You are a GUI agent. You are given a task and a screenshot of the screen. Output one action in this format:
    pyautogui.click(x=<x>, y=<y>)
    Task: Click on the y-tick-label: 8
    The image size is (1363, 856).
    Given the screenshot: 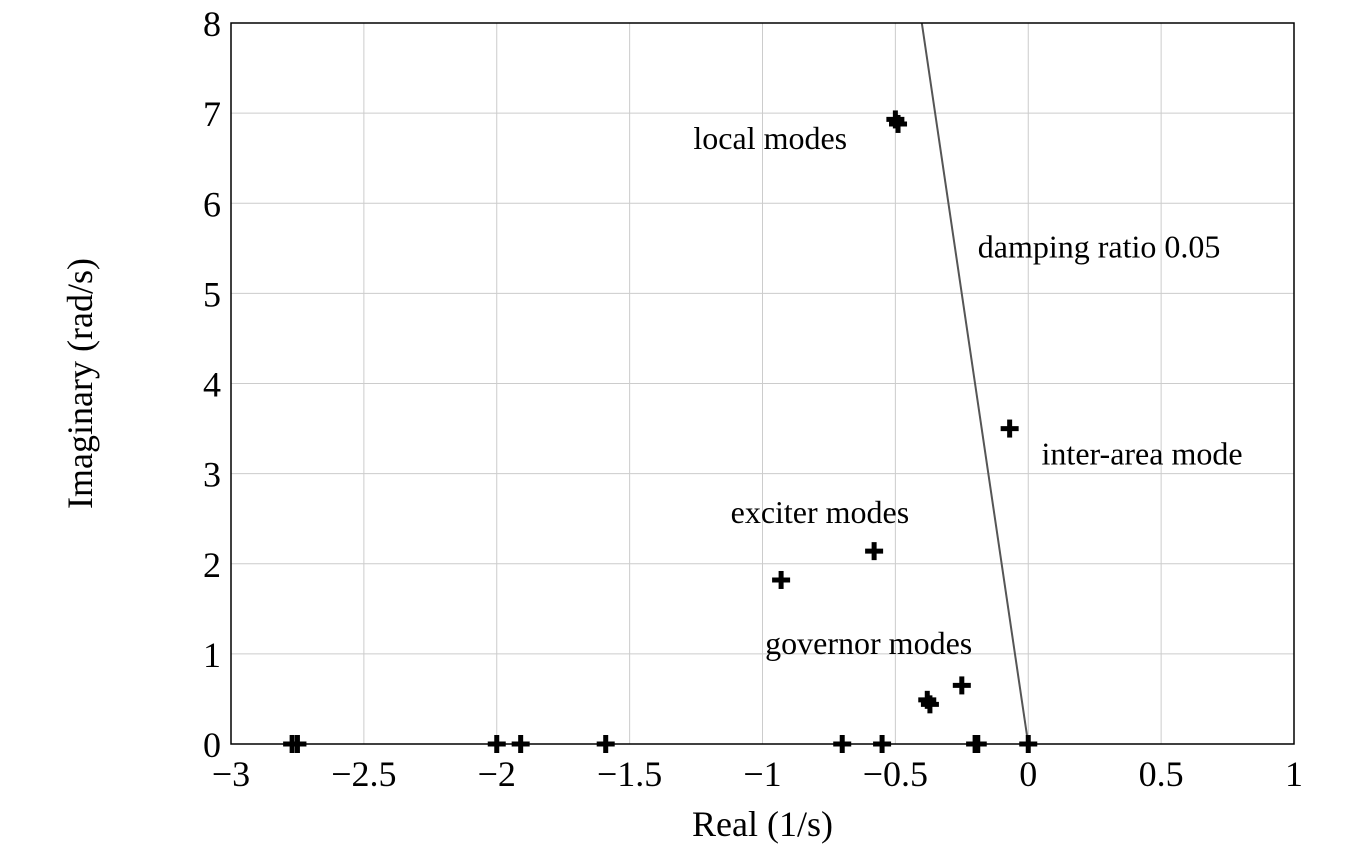 What is the action you would take?
    pyautogui.click(x=212, y=24)
    